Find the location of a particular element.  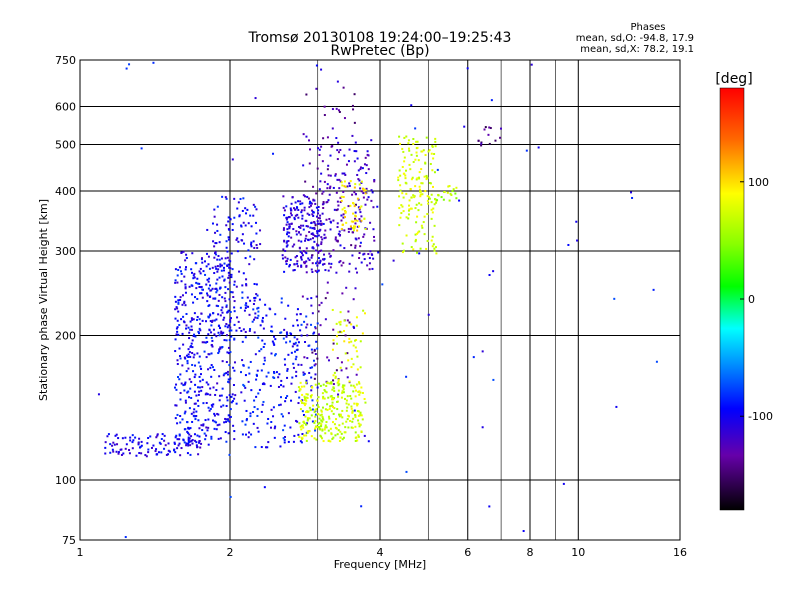

y-tick-label: 600 is located at coordinates (65, 107).